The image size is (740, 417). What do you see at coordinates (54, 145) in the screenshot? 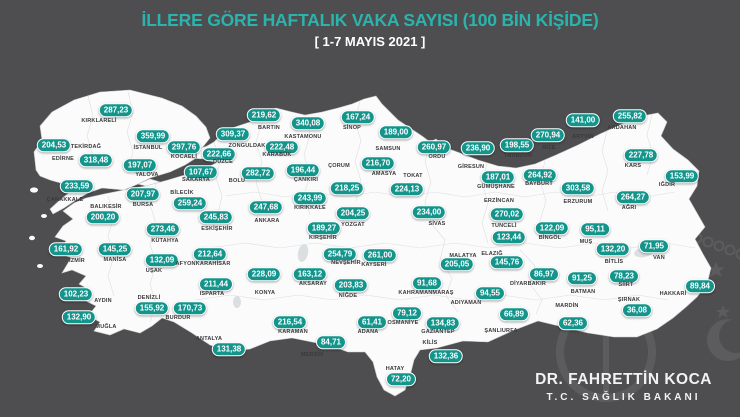
I see `province-badge: 204,53` at bounding box center [54, 145].